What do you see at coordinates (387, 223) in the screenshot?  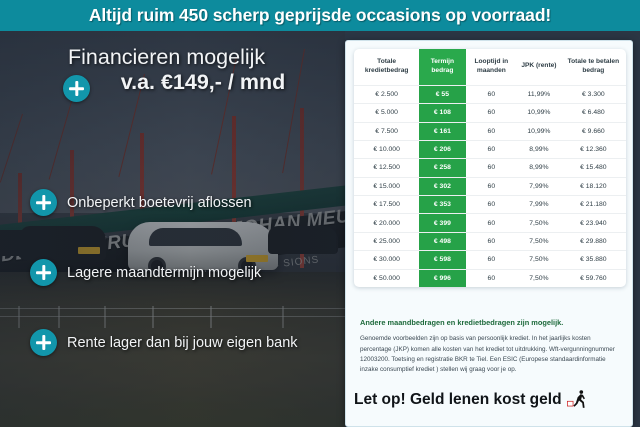 I see `cell-total-credit: € 20.000` at bounding box center [387, 223].